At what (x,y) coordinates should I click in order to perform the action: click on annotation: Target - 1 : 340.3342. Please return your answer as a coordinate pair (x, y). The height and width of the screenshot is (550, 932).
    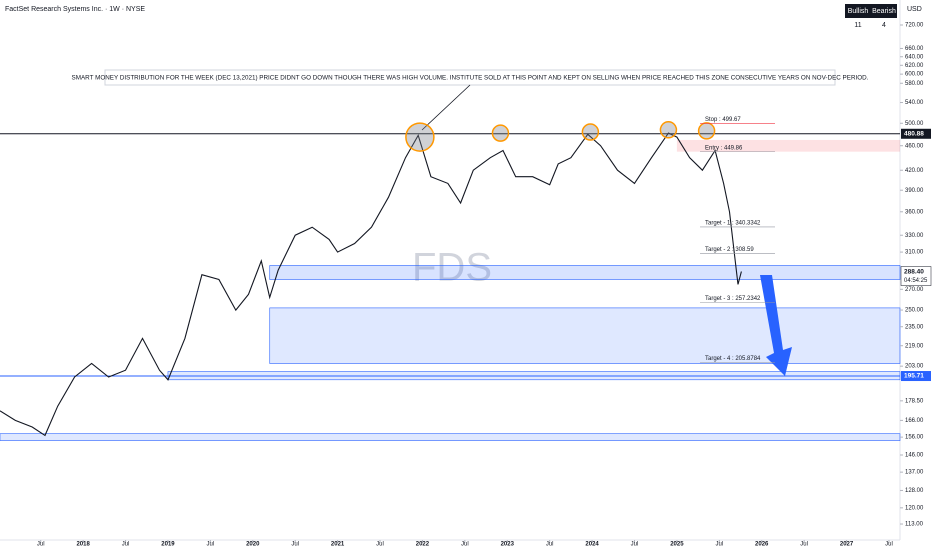
    Looking at the image, I should click on (733, 224).